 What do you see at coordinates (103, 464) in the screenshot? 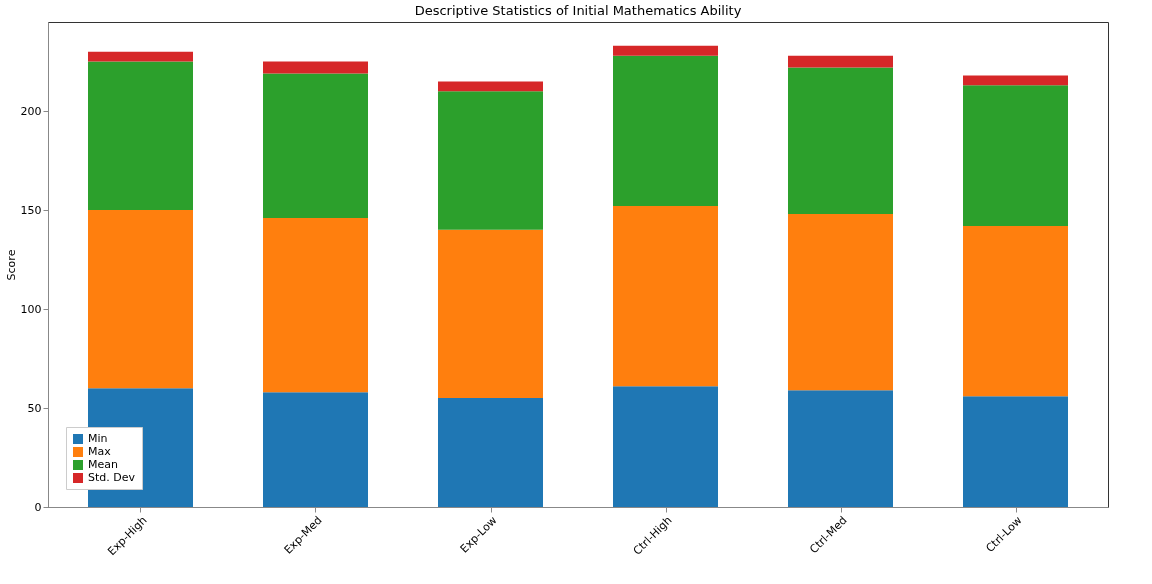
I see `legend-label: Mean` at bounding box center [103, 464].